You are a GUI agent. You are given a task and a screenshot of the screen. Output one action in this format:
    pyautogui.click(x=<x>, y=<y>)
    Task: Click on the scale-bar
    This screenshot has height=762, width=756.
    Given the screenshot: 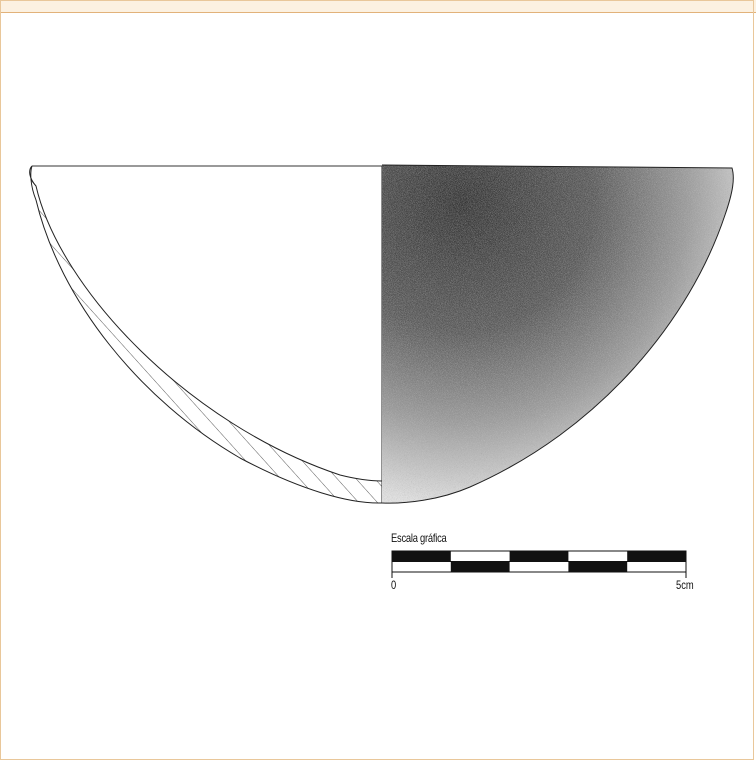 What is the action you would take?
    pyautogui.click(x=539, y=564)
    